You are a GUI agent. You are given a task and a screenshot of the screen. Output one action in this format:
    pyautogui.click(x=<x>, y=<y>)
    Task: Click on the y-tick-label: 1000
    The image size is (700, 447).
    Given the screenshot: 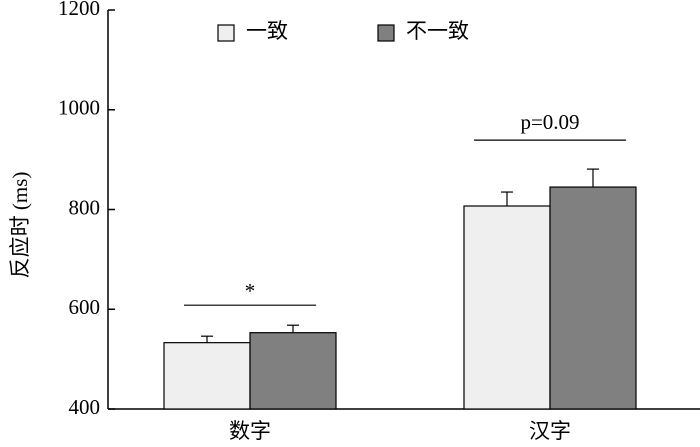 What is the action you would take?
    pyautogui.click(x=79, y=108)
    